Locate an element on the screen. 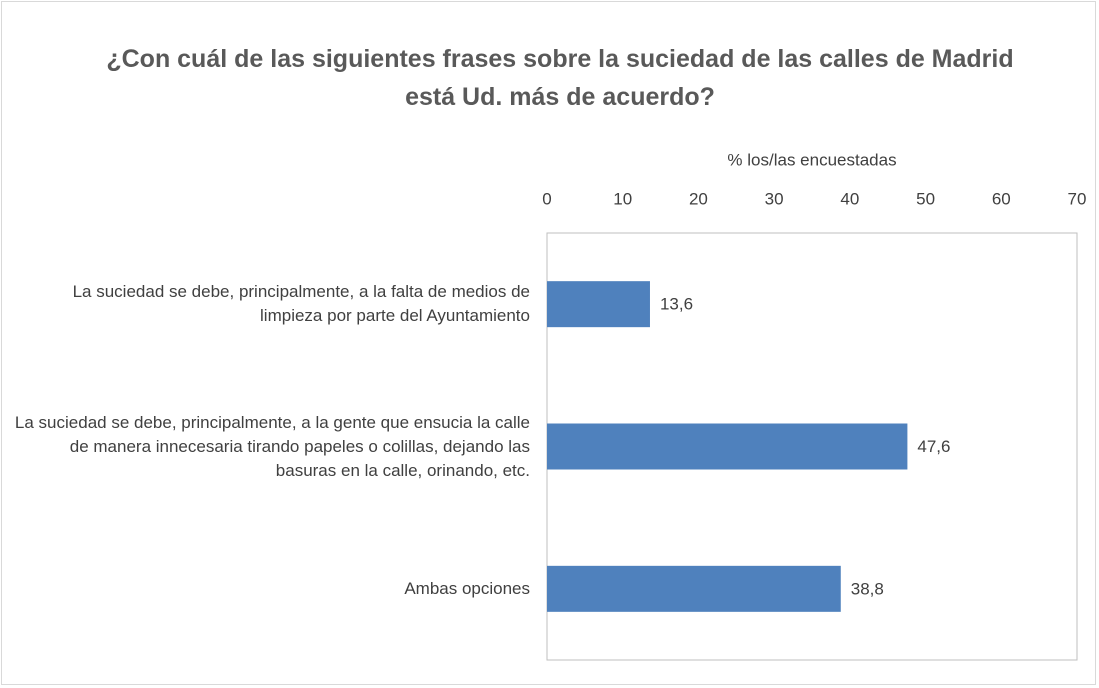 The height and width of the screenshot is (688, 1099). x-tick-label: 40 is located at coordinates (849, 198).